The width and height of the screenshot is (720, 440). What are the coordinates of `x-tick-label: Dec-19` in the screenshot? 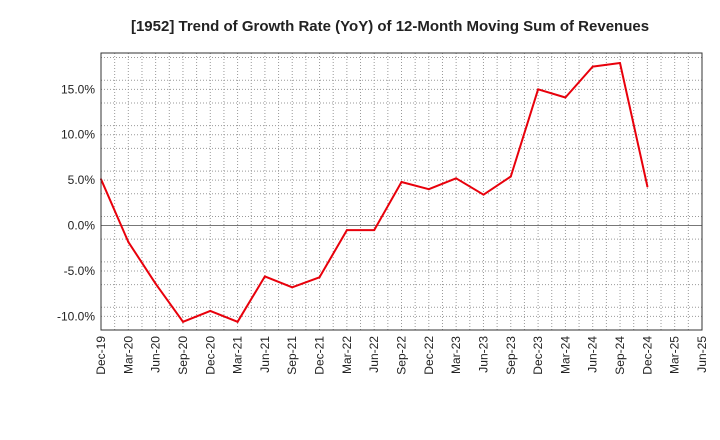 It's located at (101, 355).